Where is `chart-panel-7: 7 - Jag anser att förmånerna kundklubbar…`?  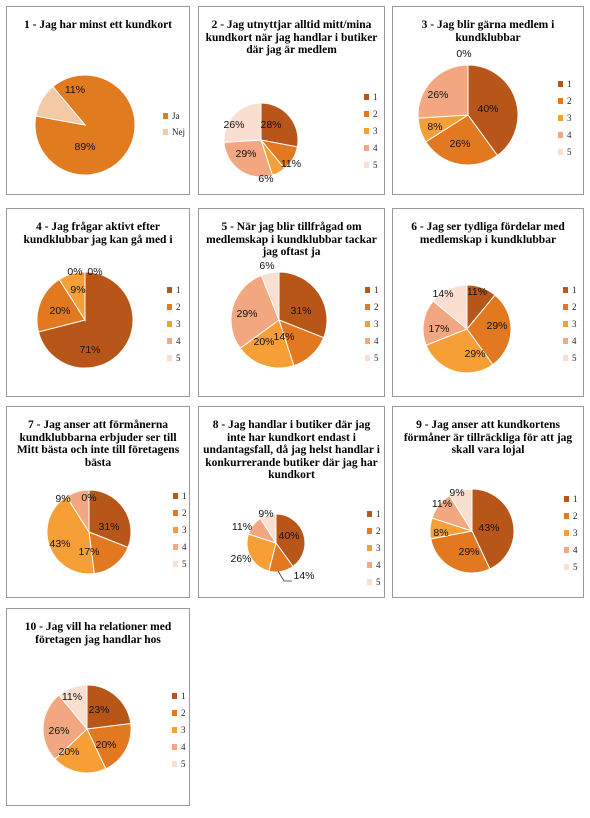 chart-panel-7: 7 - Jag anser att förmånerna kundklubbar… is located at coordinates (98, 502).